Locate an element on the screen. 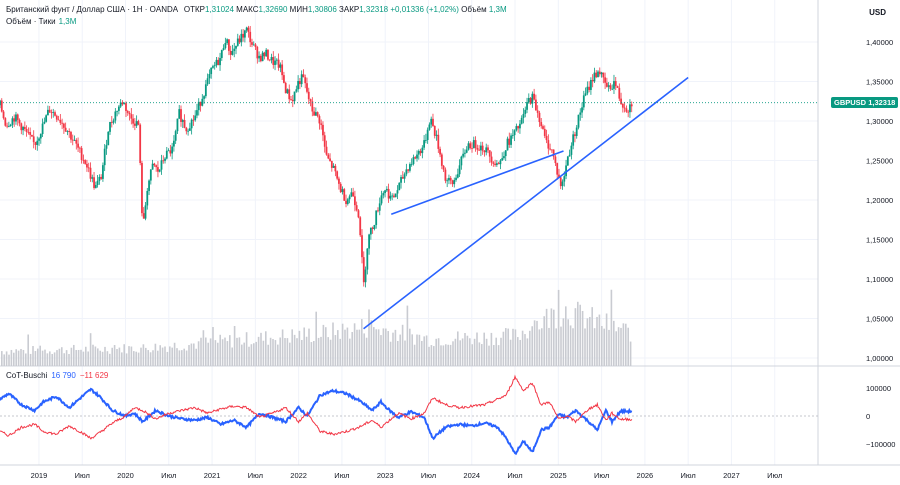 The image size is (900, 485). low-label: МИН is located at coordinates (298, 9).